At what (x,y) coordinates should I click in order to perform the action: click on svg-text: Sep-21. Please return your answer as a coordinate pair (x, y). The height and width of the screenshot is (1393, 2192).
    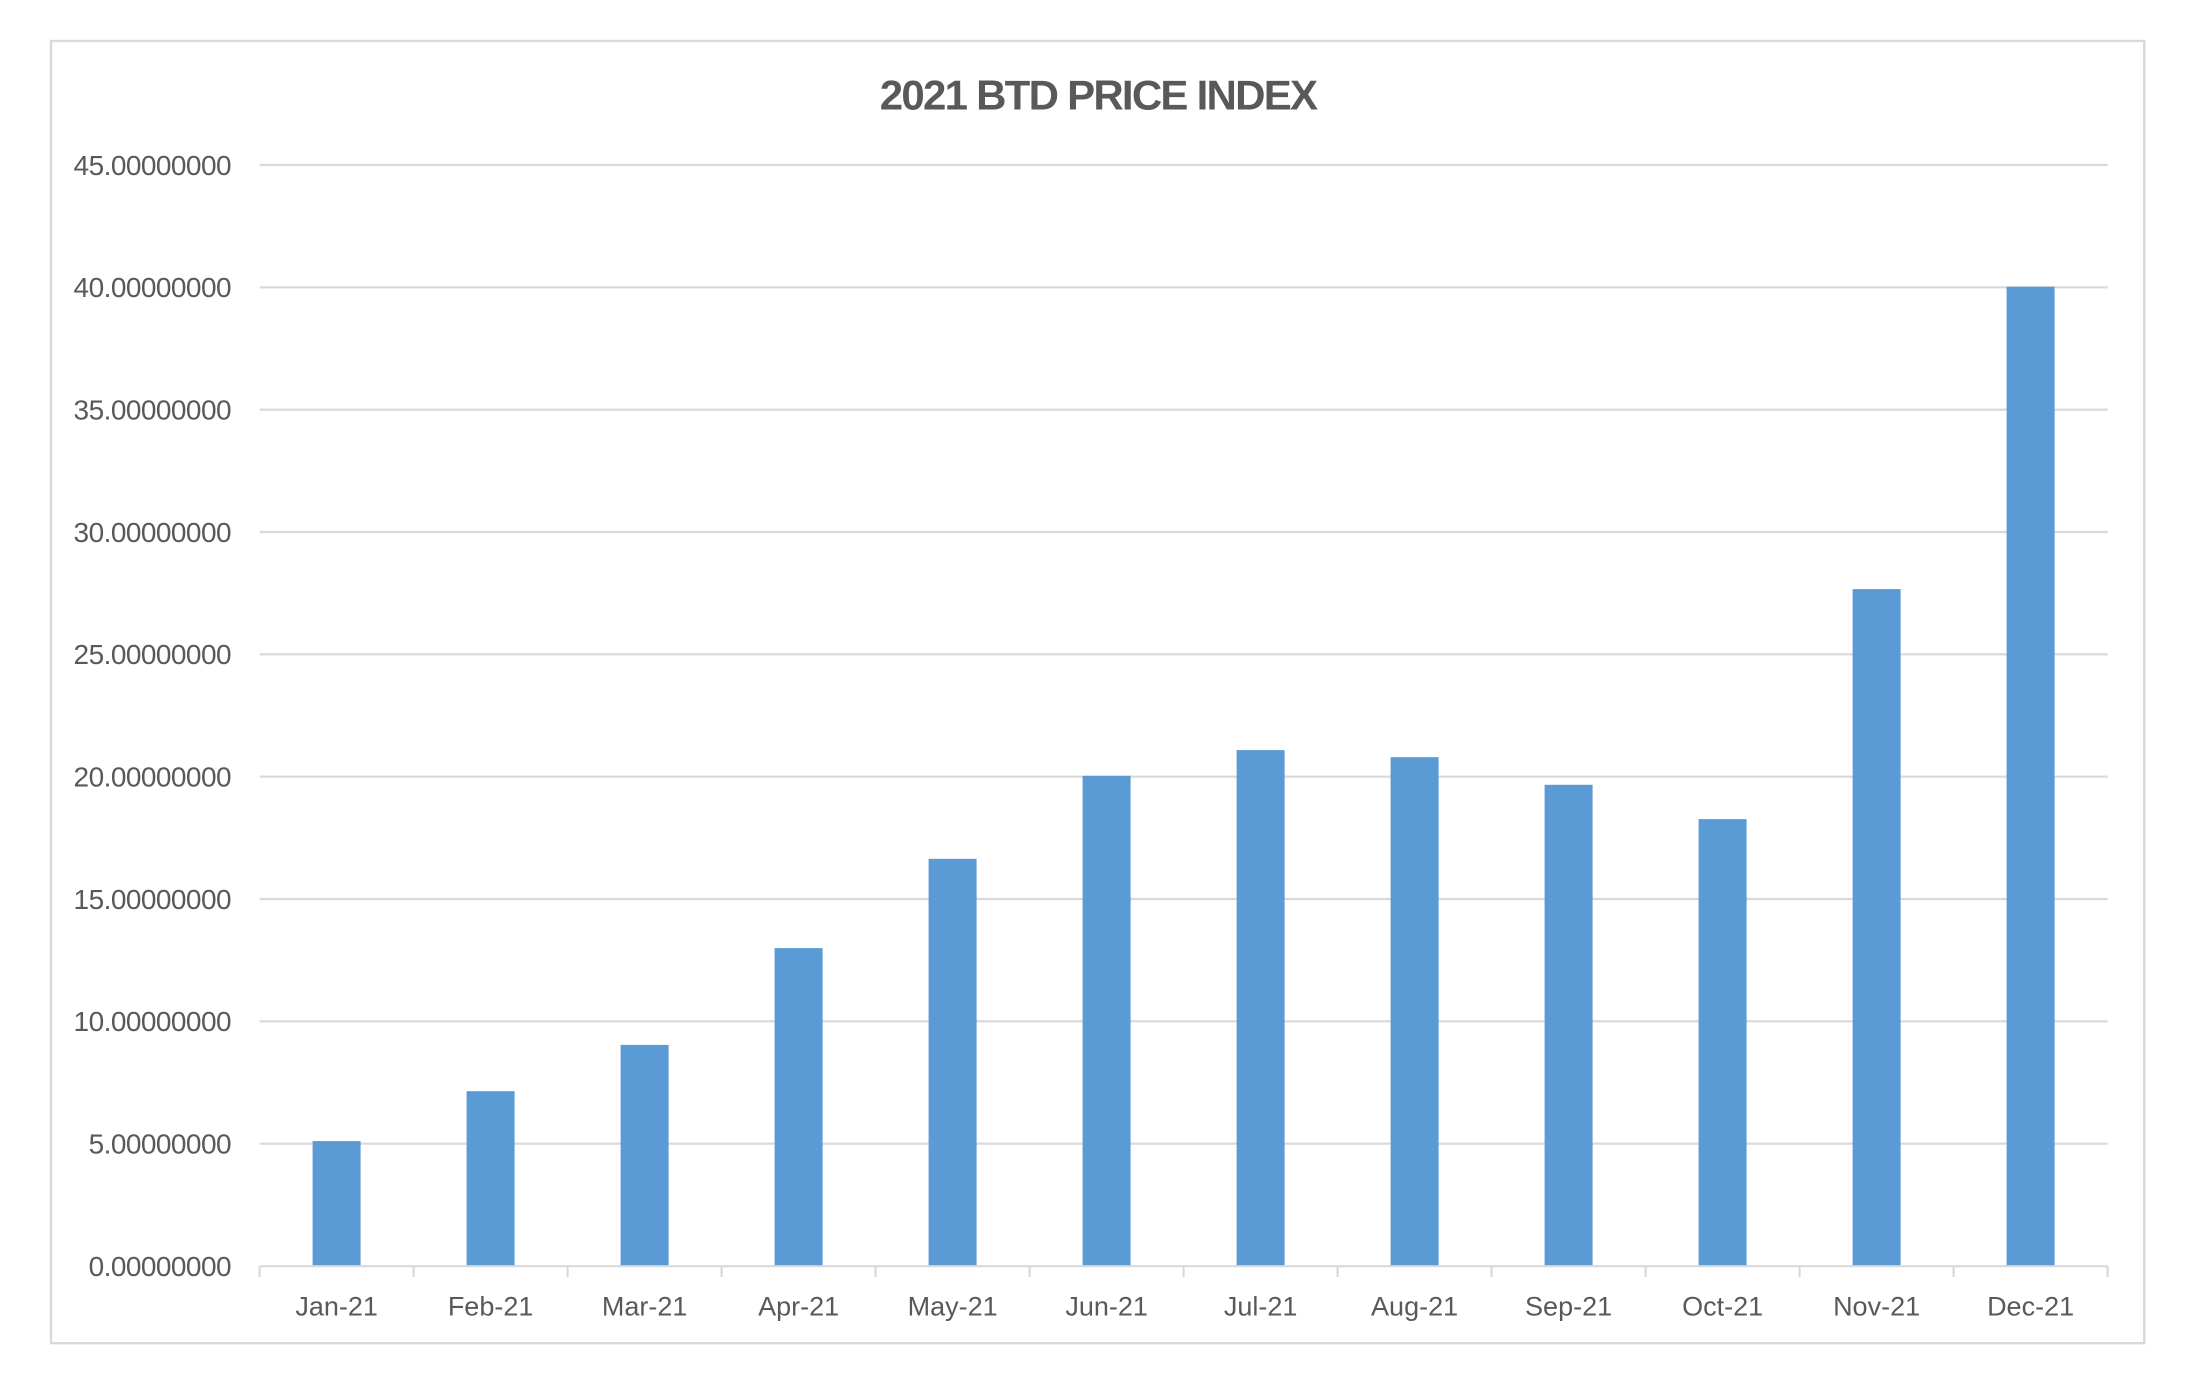
    Looking at the image, I should click on (1568, 1306).